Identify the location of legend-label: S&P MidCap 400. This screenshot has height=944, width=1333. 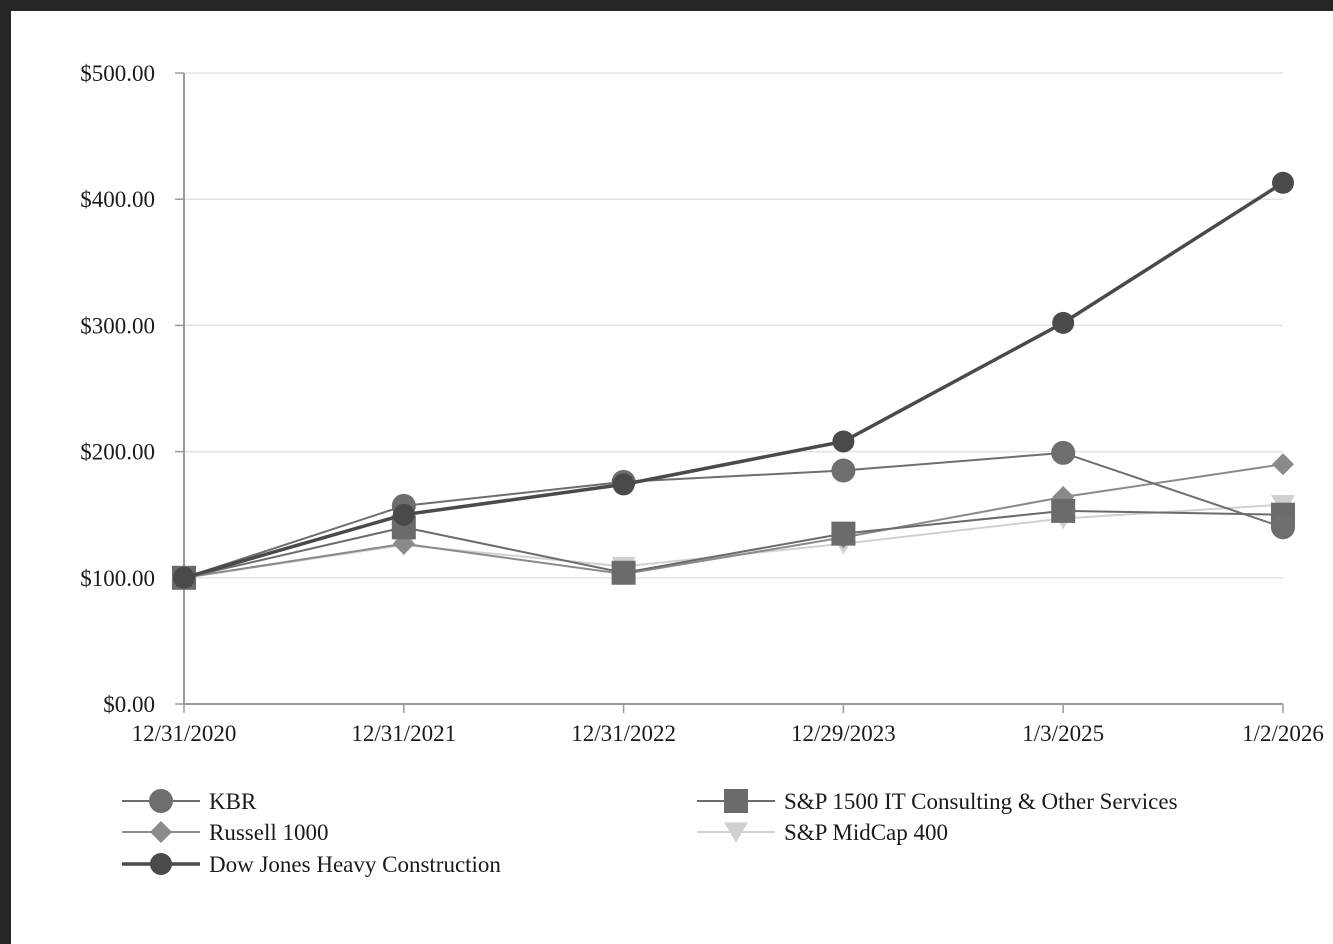
(866, 832).